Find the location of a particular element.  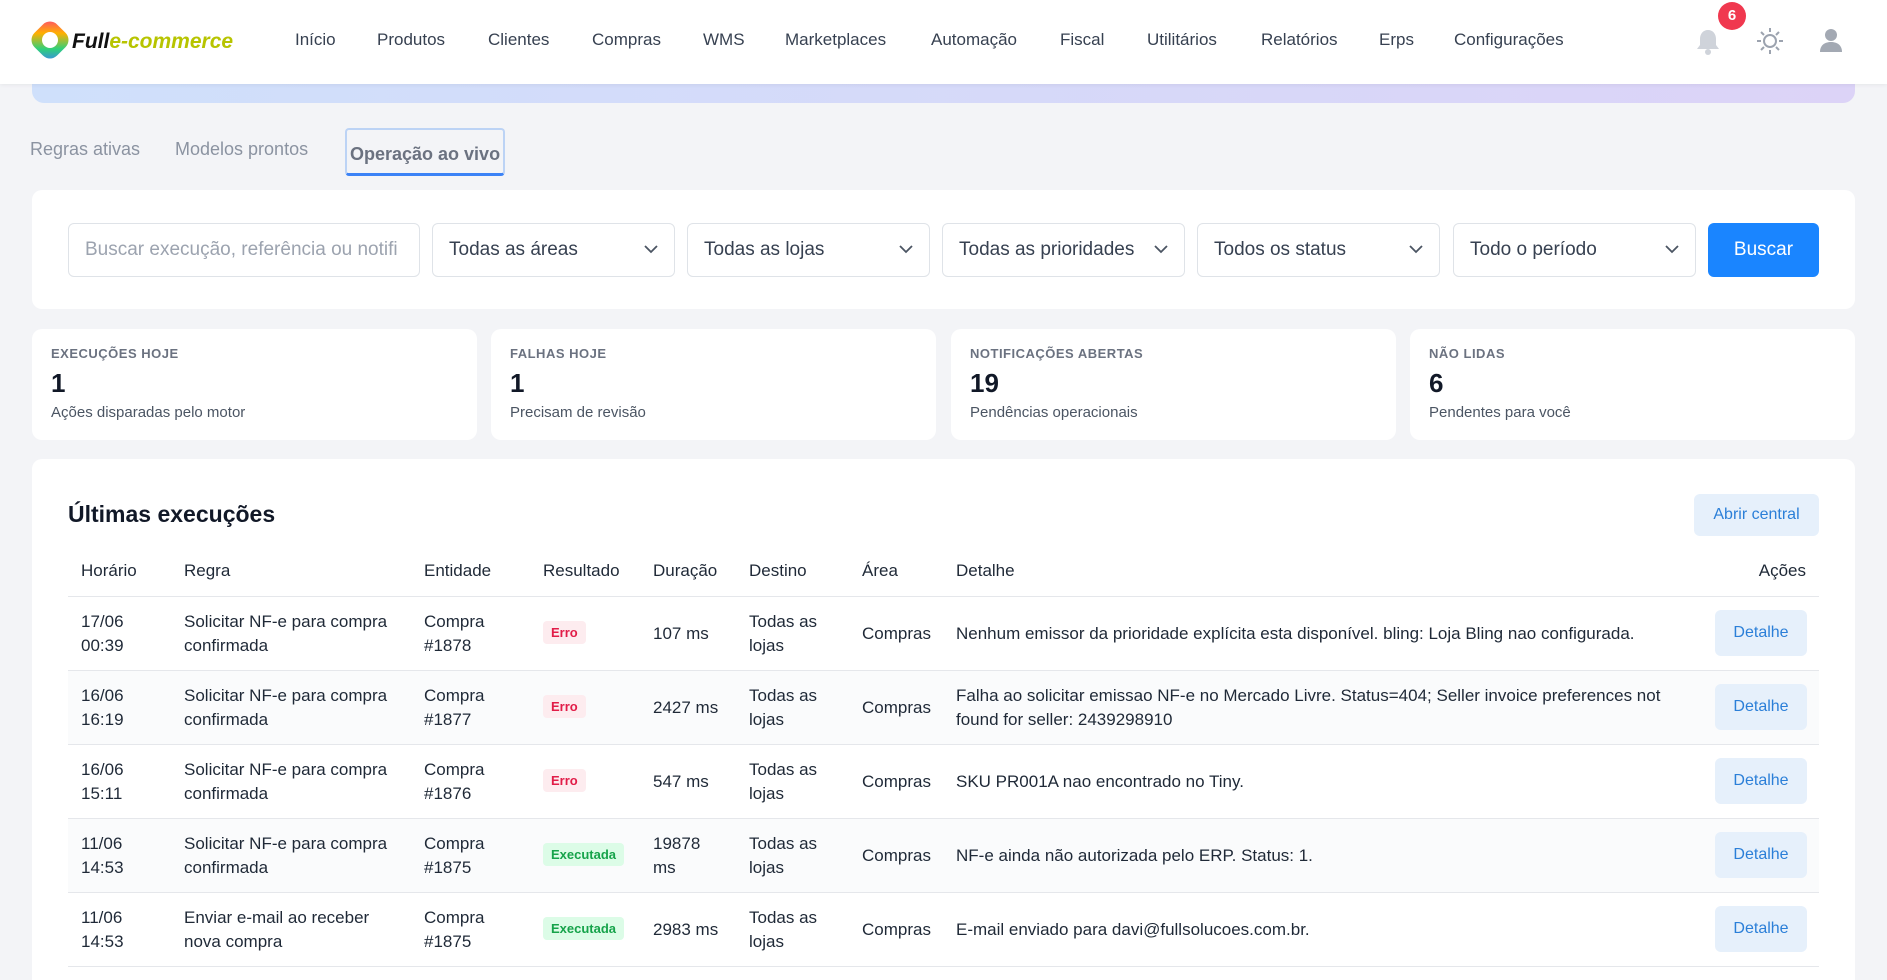

open-center-button: Abrir central is located at coordinates (1756, 515).